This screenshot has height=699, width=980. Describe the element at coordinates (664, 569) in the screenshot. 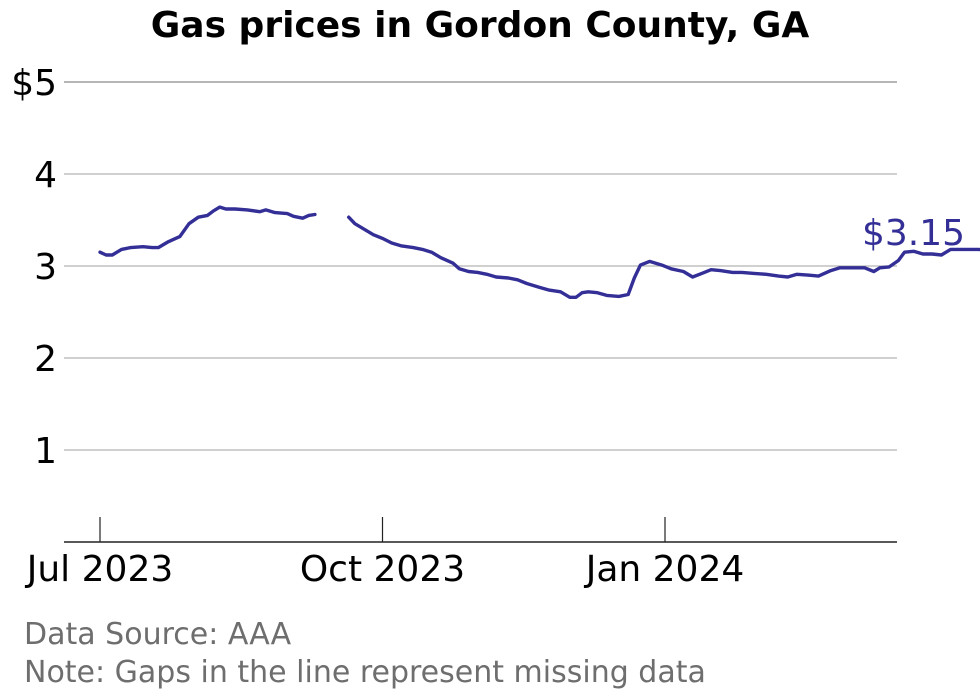

I see `x-tick-label: Jan 2024` at that location.